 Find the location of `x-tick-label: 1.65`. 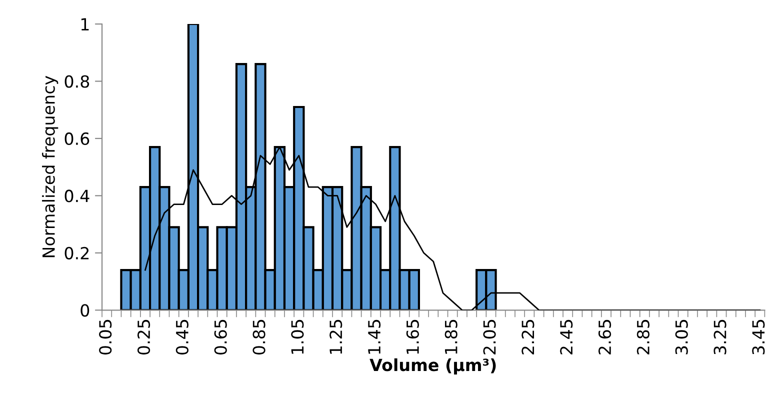

x-tick-label: 1.65 is located at coordinates (412, 337).